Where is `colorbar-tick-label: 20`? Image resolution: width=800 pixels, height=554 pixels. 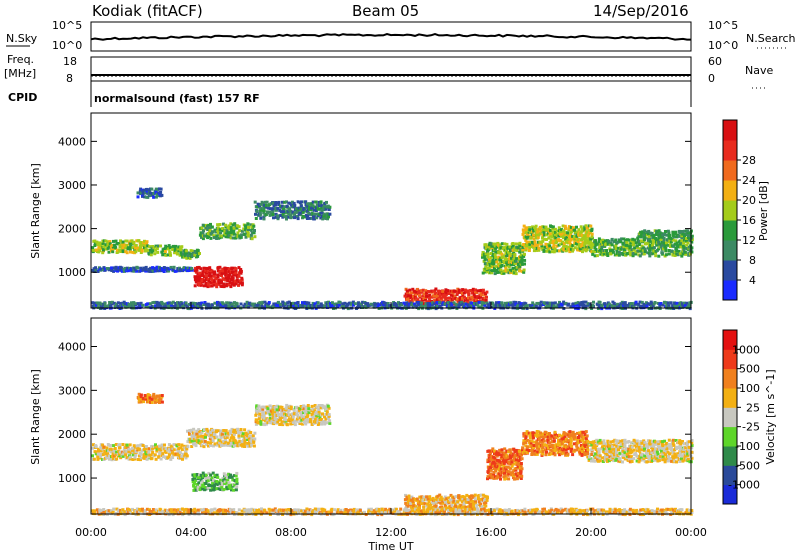 colorbar-tick-label: 20 is located at coordinates (749, 200).